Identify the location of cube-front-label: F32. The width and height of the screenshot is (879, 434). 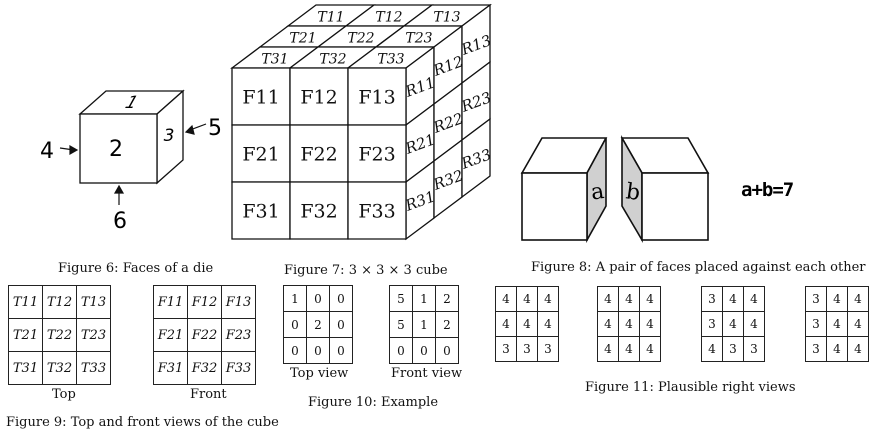
(318, 212).